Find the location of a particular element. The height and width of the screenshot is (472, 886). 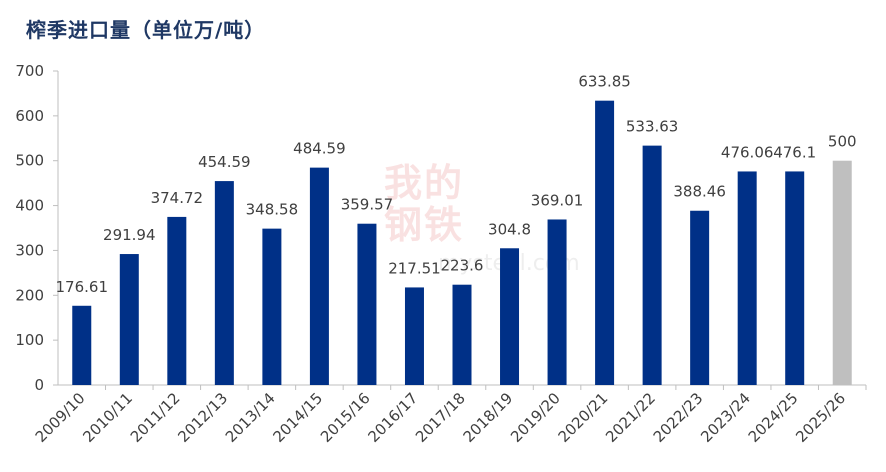

y-tick-label: 500 is located at coordinates (29, 161).